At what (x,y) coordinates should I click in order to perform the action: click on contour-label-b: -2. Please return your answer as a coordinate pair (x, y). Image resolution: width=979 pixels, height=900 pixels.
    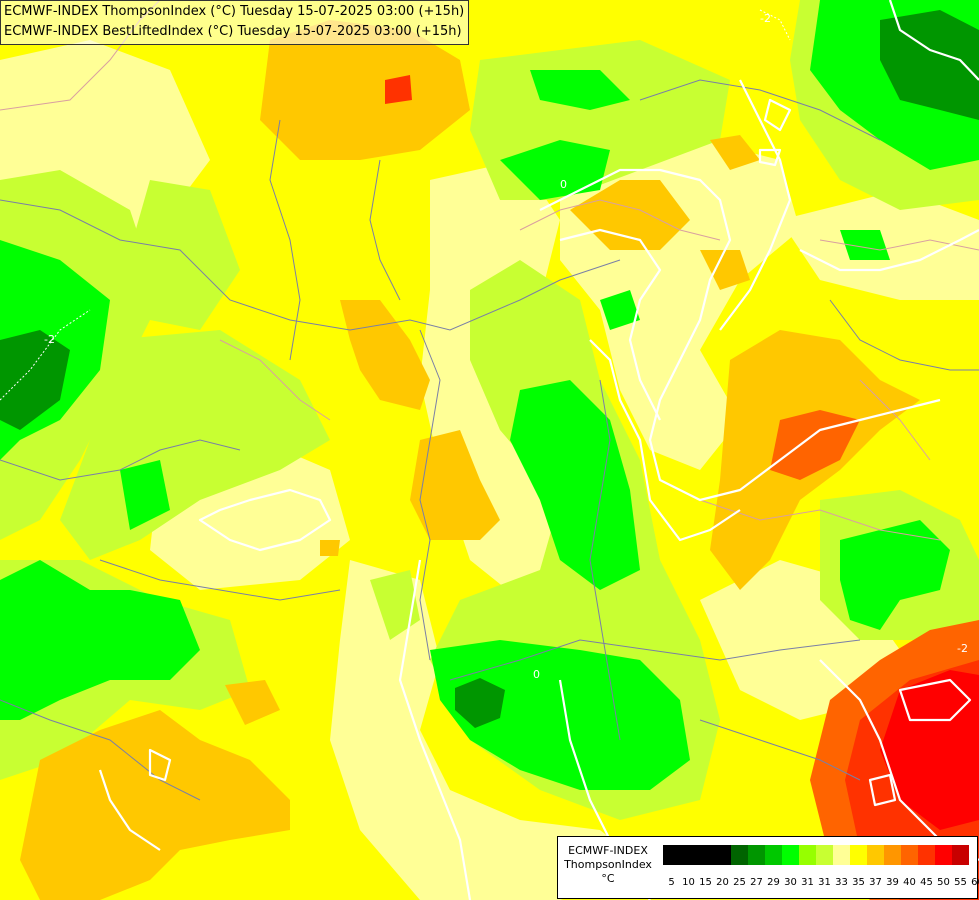
    Looking at the image, I should click on (765, 18).